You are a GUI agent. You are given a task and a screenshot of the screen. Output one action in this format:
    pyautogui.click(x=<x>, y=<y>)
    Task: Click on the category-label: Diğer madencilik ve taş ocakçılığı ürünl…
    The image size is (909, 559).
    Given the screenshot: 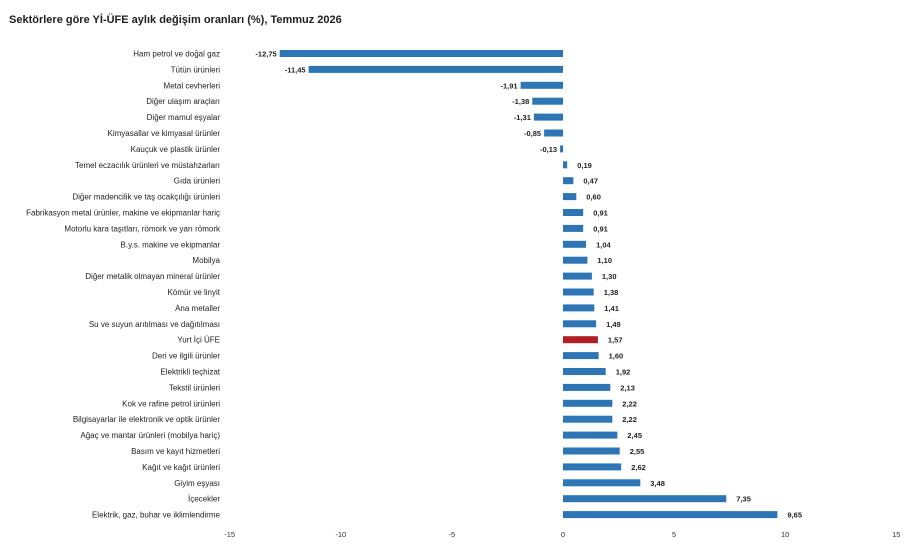 What is the action you would take?
    pyautogui.click(x=146, y=197)
    